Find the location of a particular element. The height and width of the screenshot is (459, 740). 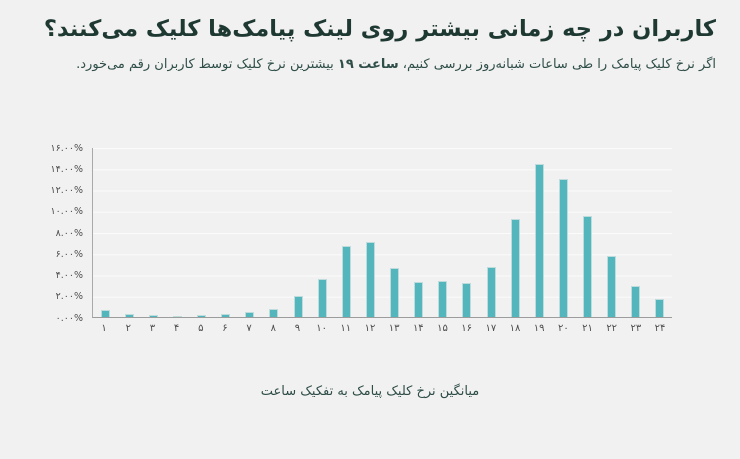

x-tick-label: ۳ is located at coordinates (152, 328).